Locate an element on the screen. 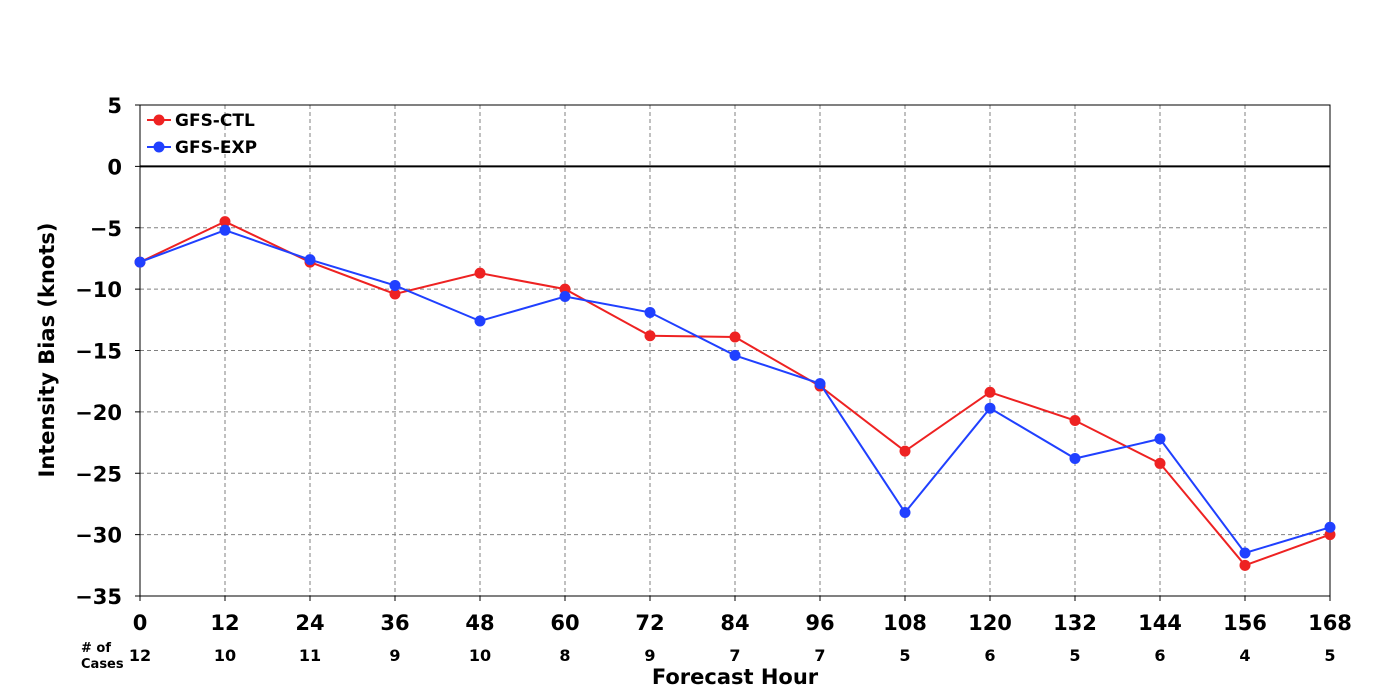 Image resolution: width=1400 pixels, height=700 pixels. x-tick-label: 12 is located at coordinates (224, 623).